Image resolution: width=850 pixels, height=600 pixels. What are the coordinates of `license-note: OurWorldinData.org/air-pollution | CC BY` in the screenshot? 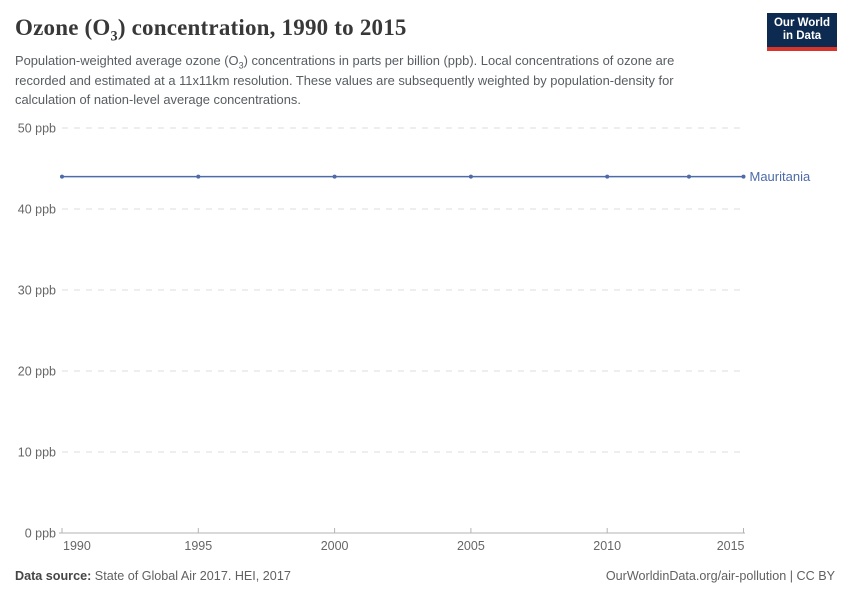 It's located at (720, 576).